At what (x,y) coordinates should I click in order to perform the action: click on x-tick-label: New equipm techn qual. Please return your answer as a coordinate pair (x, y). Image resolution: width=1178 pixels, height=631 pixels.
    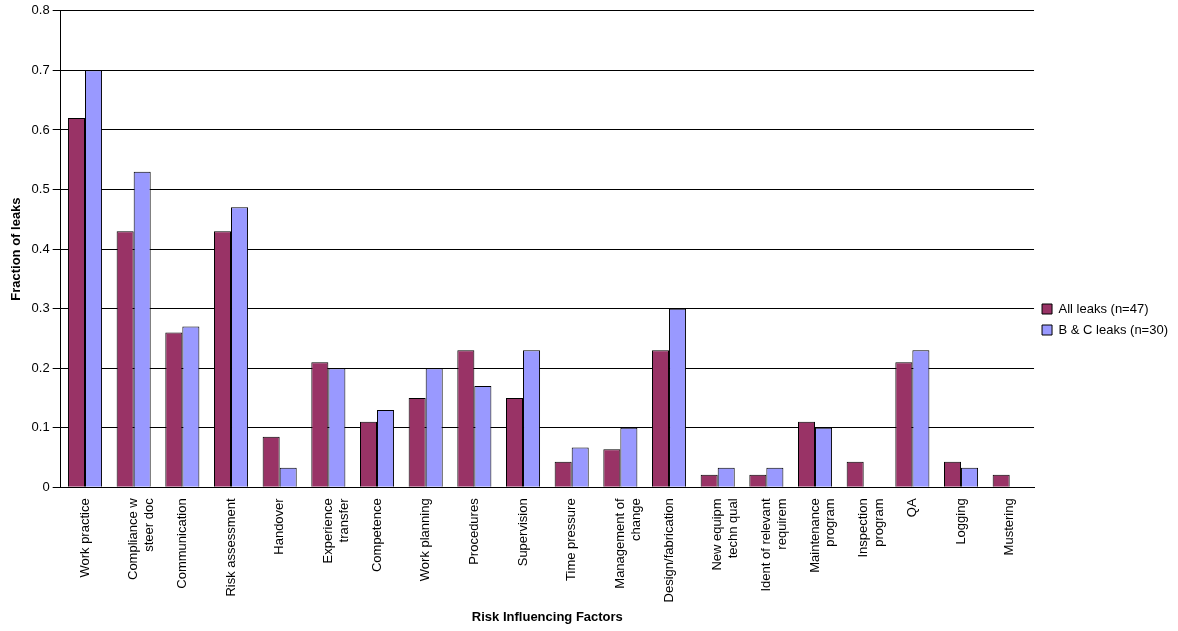
    Looking at the image, I should click on (724, 534).